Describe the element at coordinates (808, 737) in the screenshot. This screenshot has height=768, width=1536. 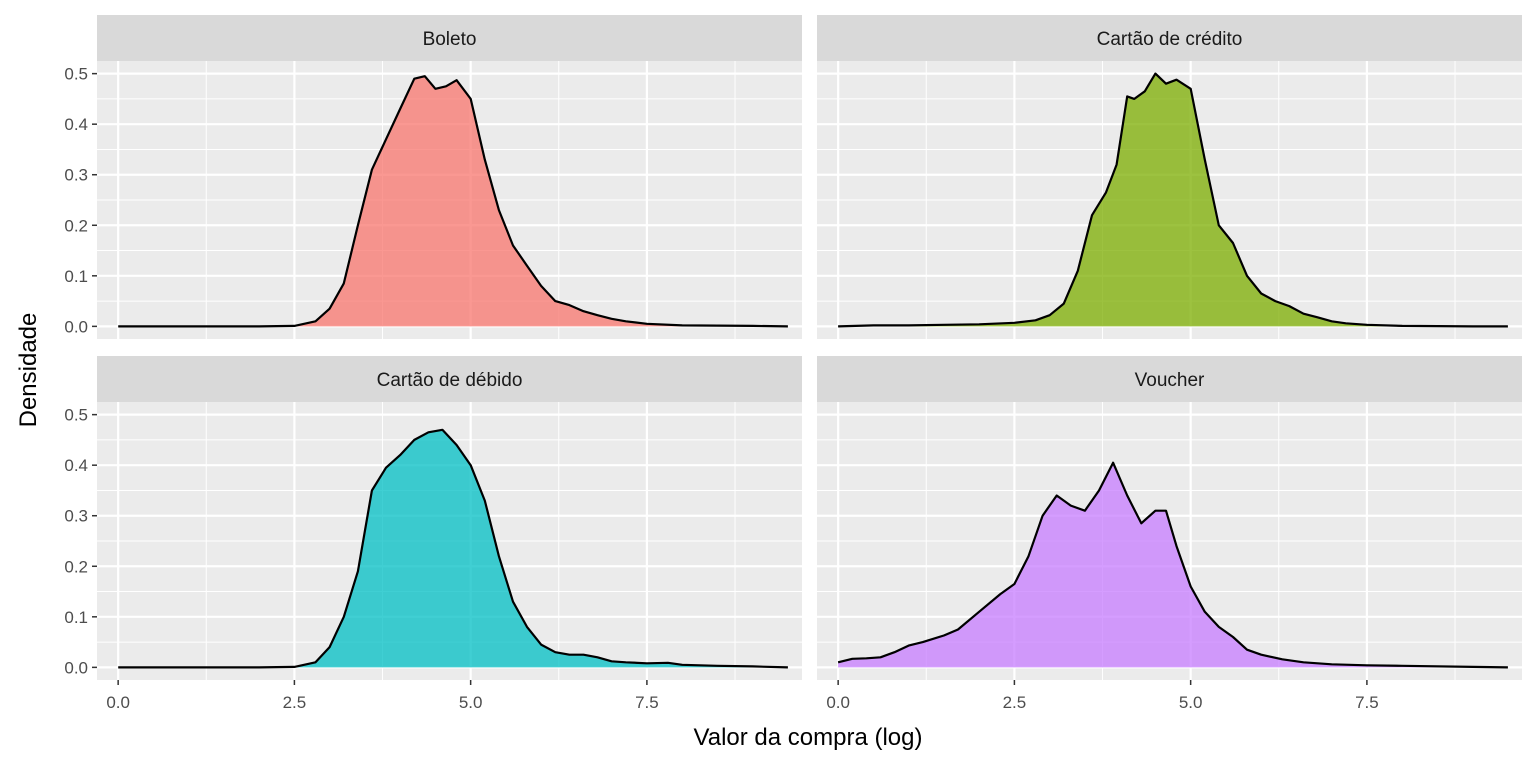
I see `x-axis-title: Valor da compra (log)` at that location.